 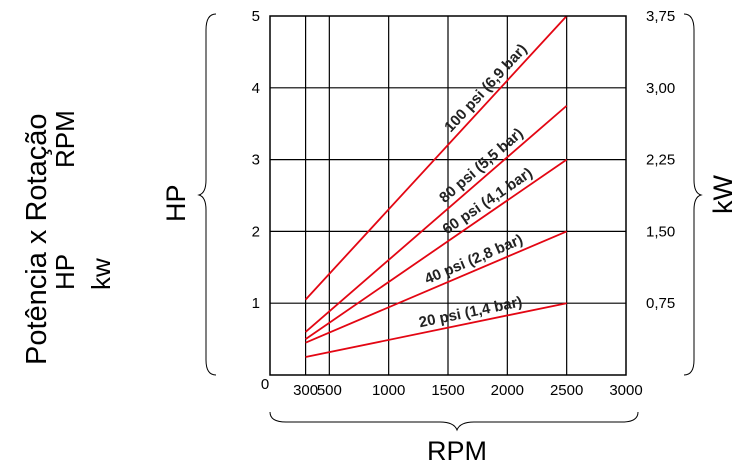 What do you see at coordinates (256, 16) in the screenshot?
I see `y-tick-label: 5` at bounding box center [256, 16].